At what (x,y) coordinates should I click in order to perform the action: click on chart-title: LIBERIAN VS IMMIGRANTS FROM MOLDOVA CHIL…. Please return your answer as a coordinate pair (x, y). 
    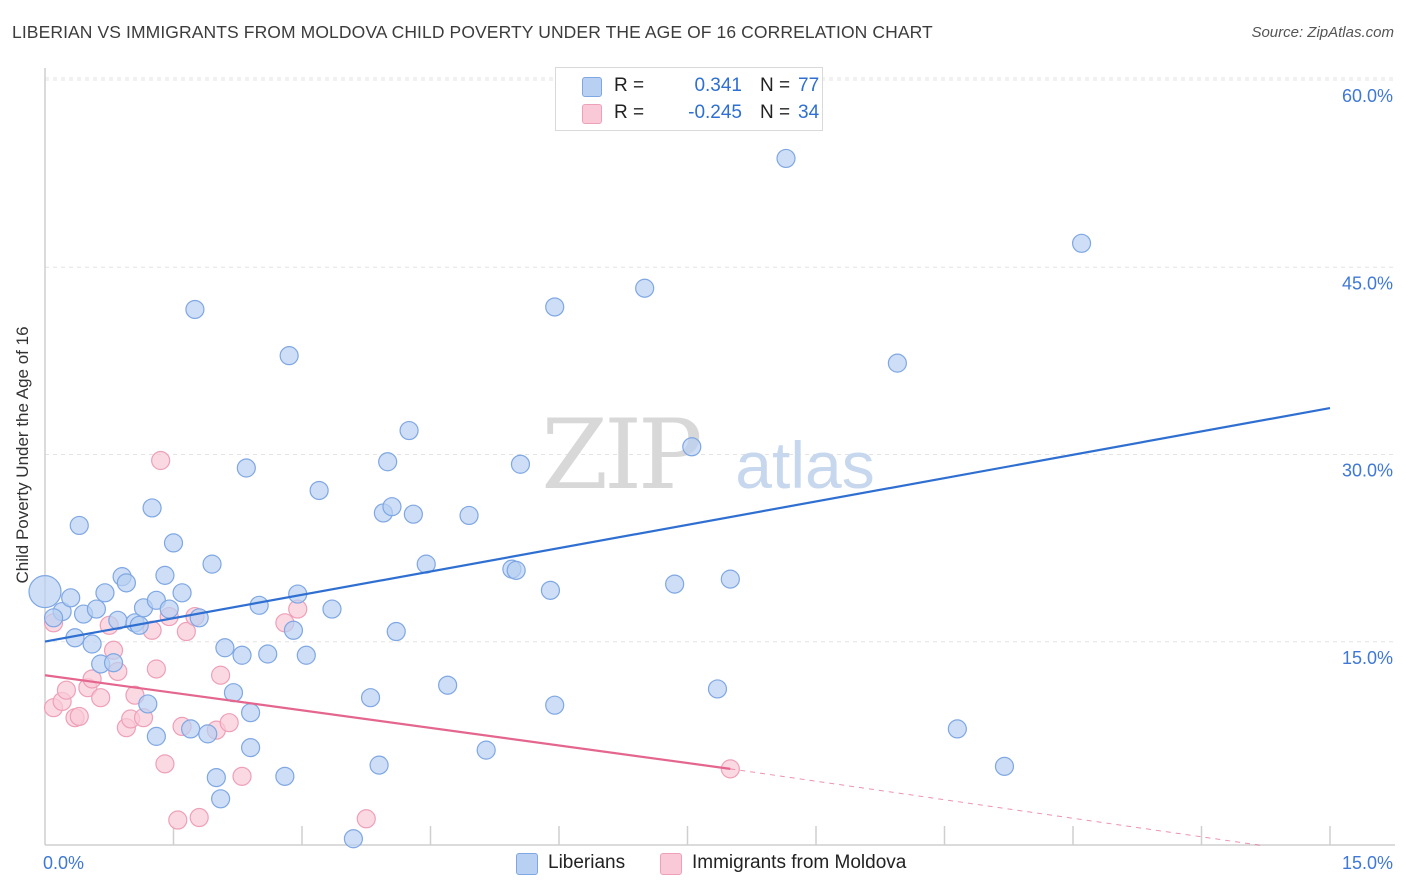
    Looking at the image, I should click on (472, 32).